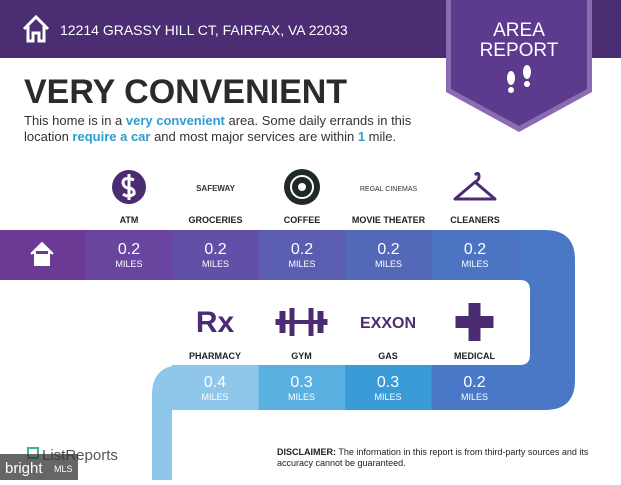  I want to click on amenity-label: GAS, so click(388, 356).